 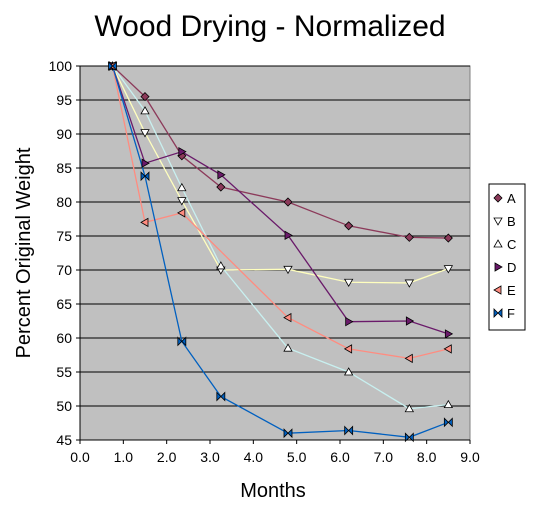 What do you see at coordinates (297, 457) in the screenshot?
I see `x-tick-label: 5.0` at bounding box center [297, 457].